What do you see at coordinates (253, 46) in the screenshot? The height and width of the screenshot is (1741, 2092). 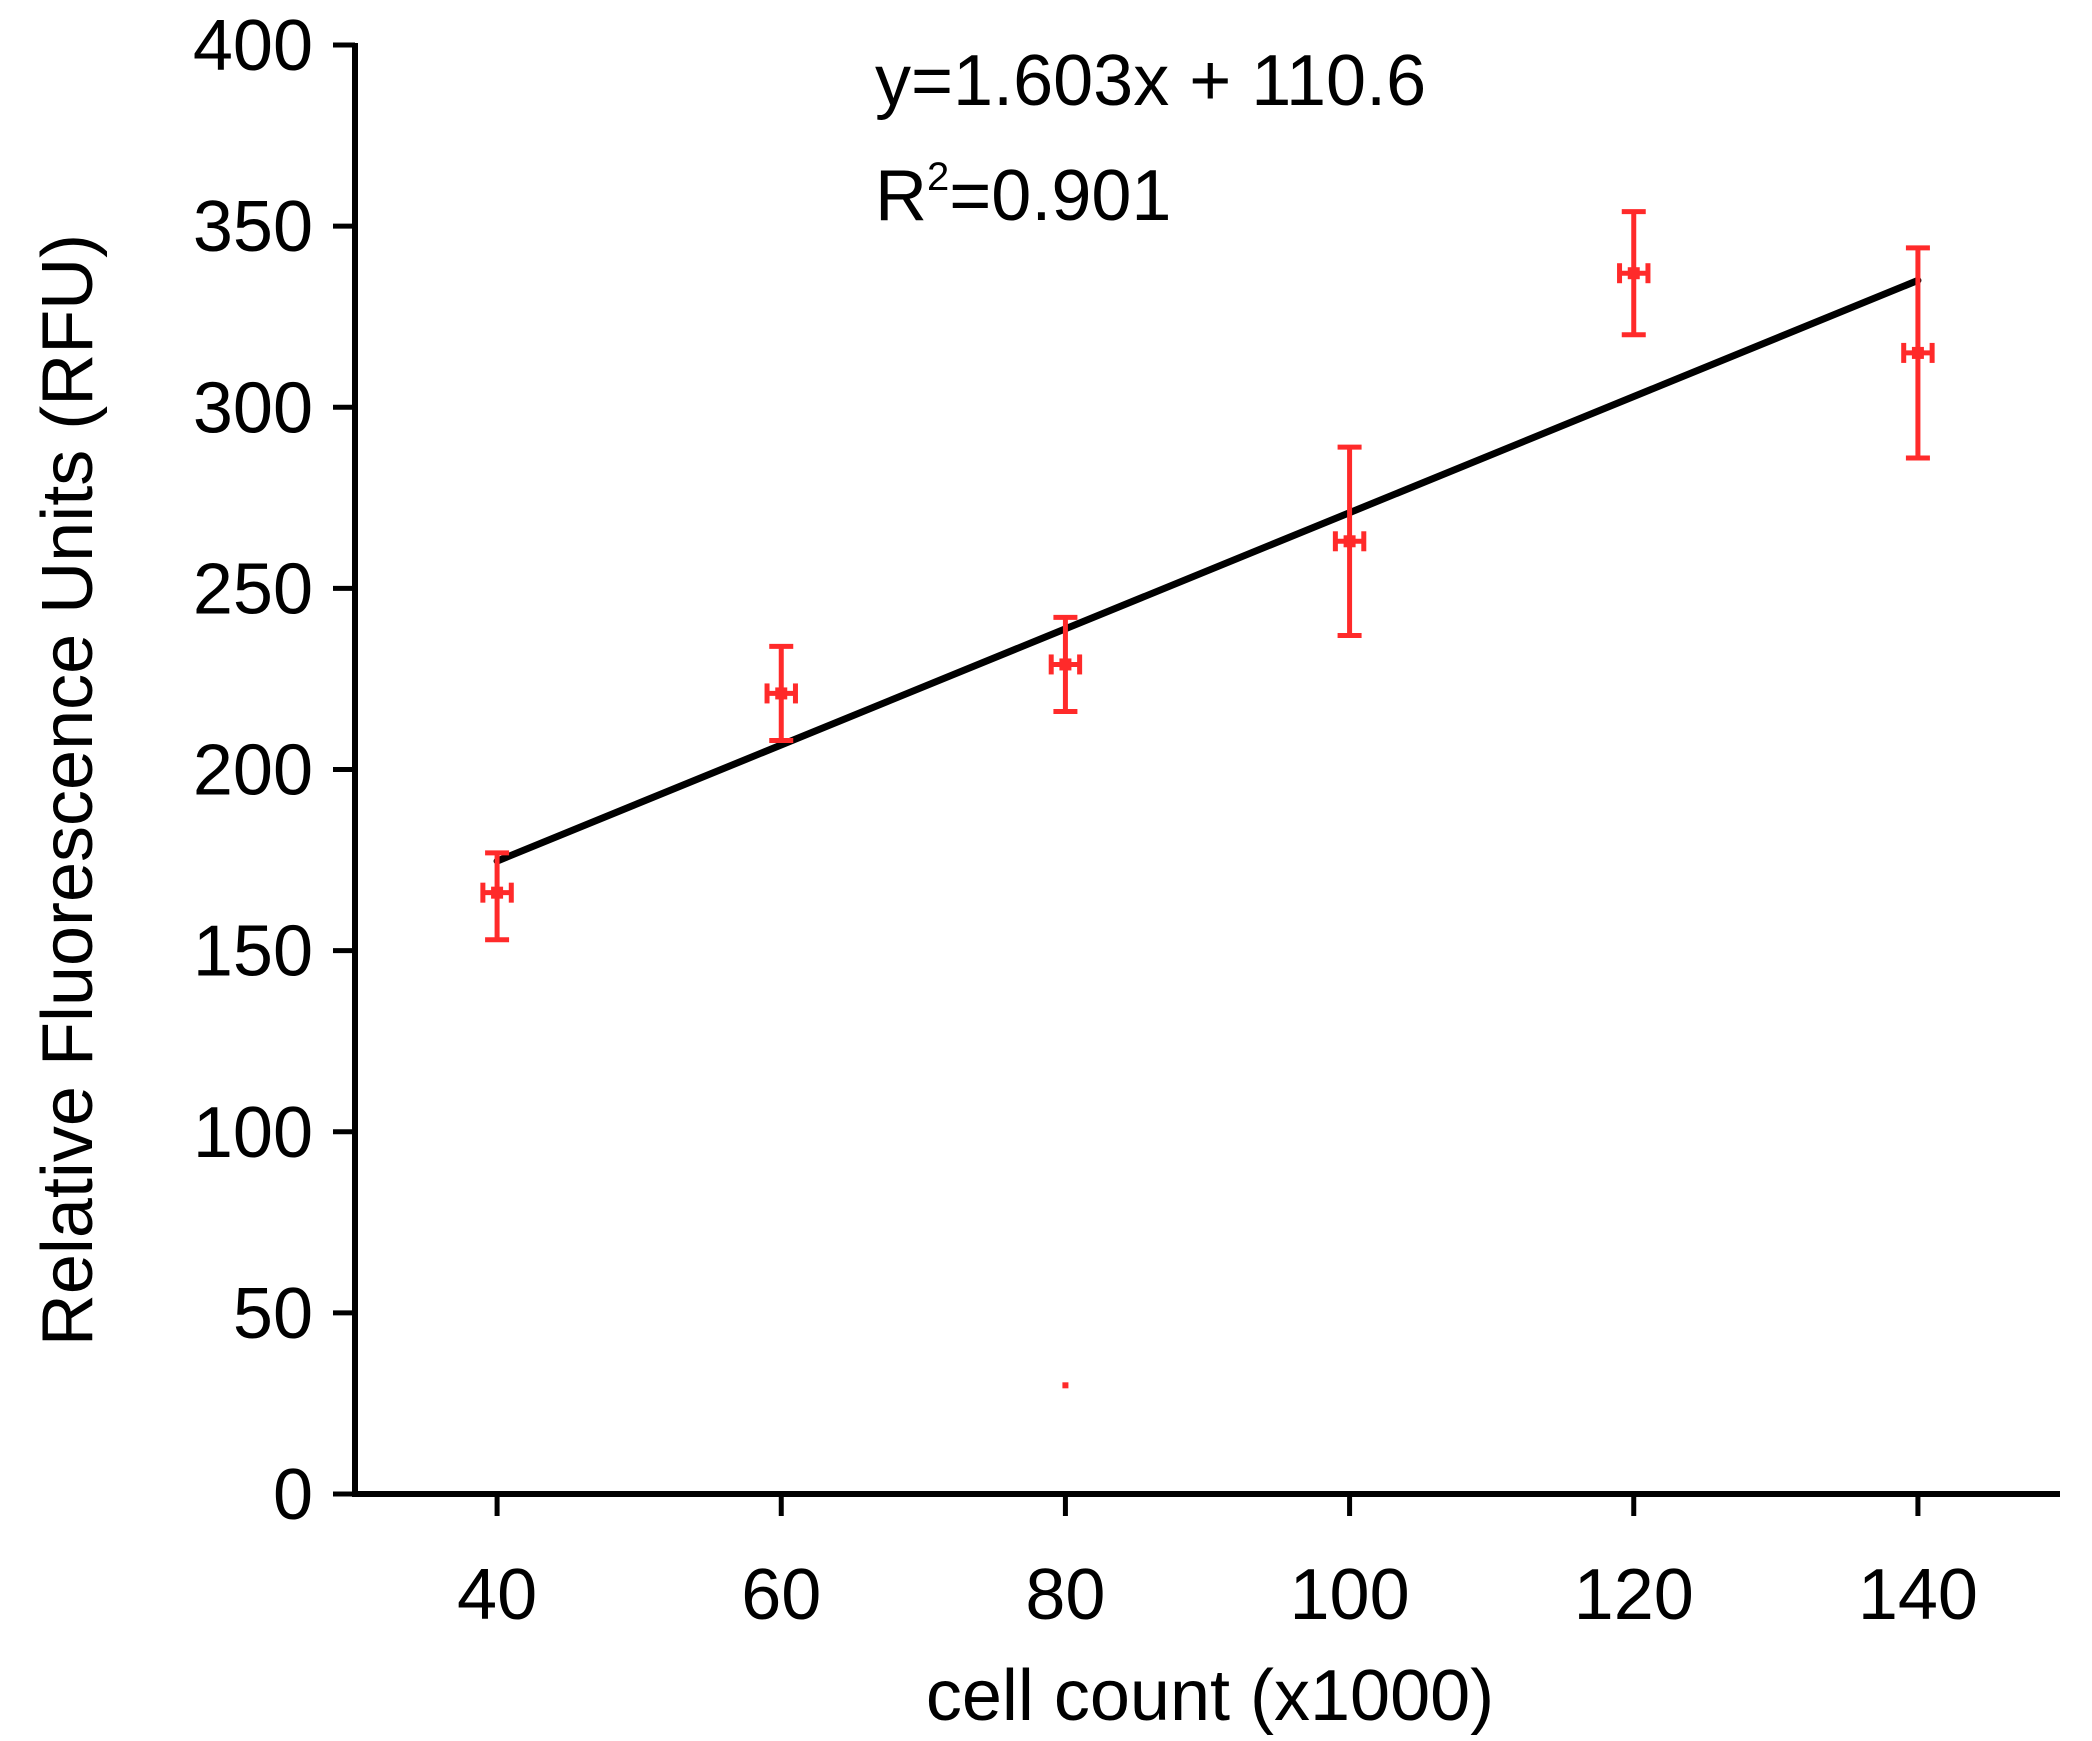 I see `y-tick-label: 400` at bounding box center [253, 46].